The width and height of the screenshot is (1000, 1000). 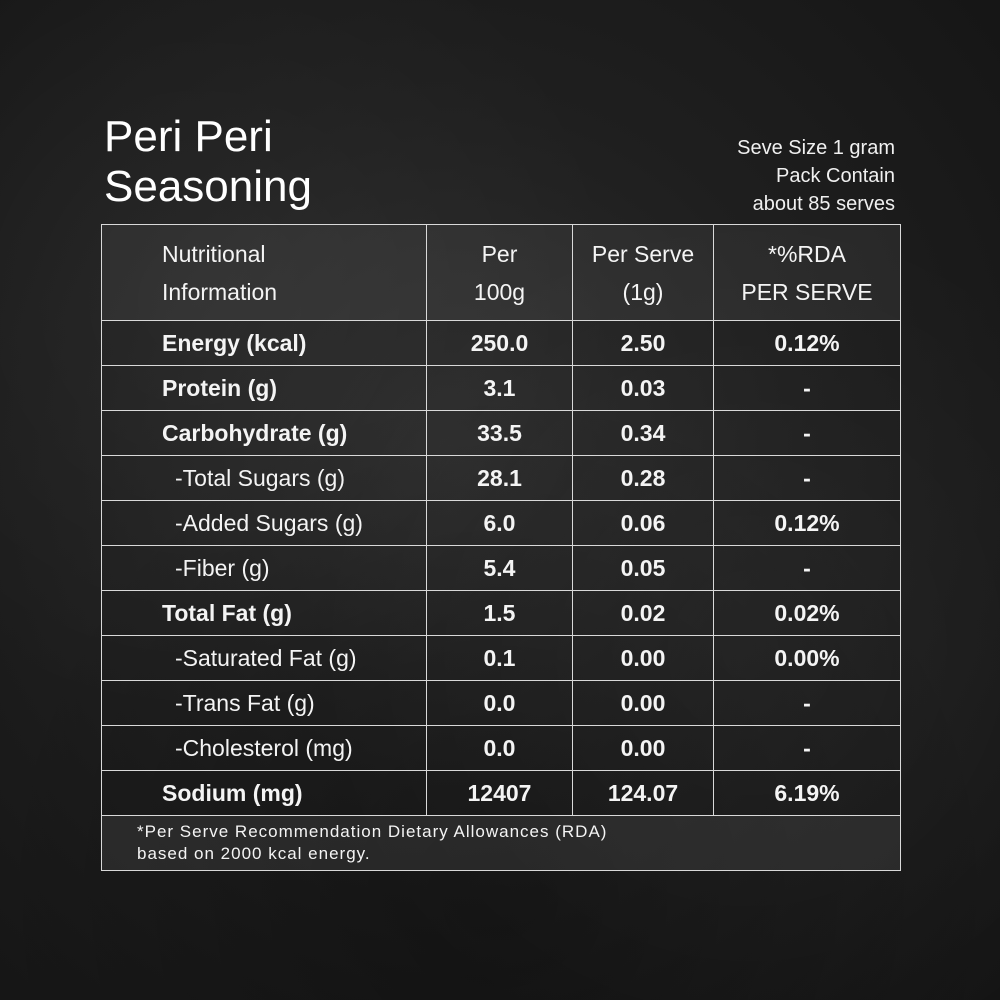 I want to click on product-title-line2: Seasoning, so click(x=208, y=186).